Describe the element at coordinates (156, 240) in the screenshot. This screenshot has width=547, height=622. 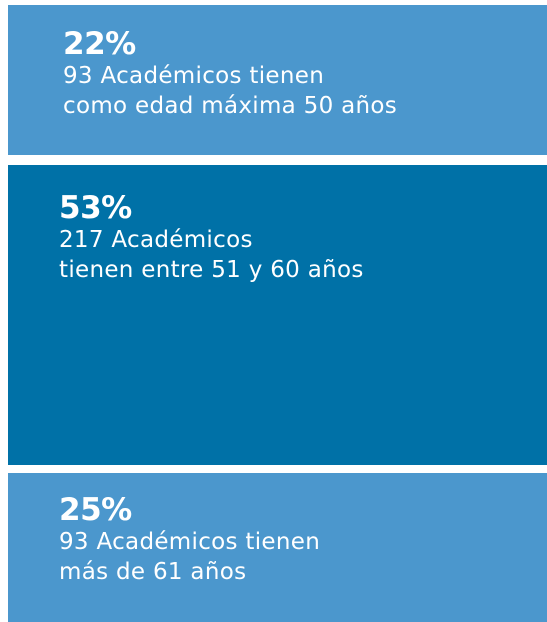
I see `description: 217 Académicos` at that location.